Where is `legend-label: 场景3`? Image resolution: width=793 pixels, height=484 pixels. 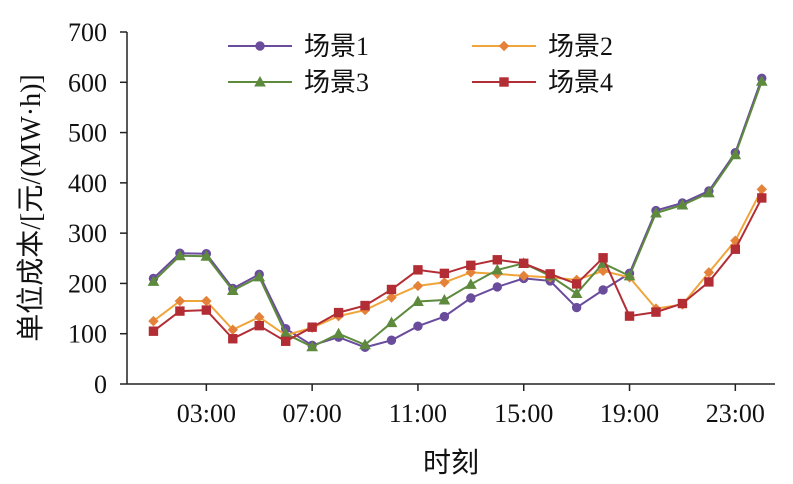
legend-label: 场景3 is located at coordinates (336, 82).